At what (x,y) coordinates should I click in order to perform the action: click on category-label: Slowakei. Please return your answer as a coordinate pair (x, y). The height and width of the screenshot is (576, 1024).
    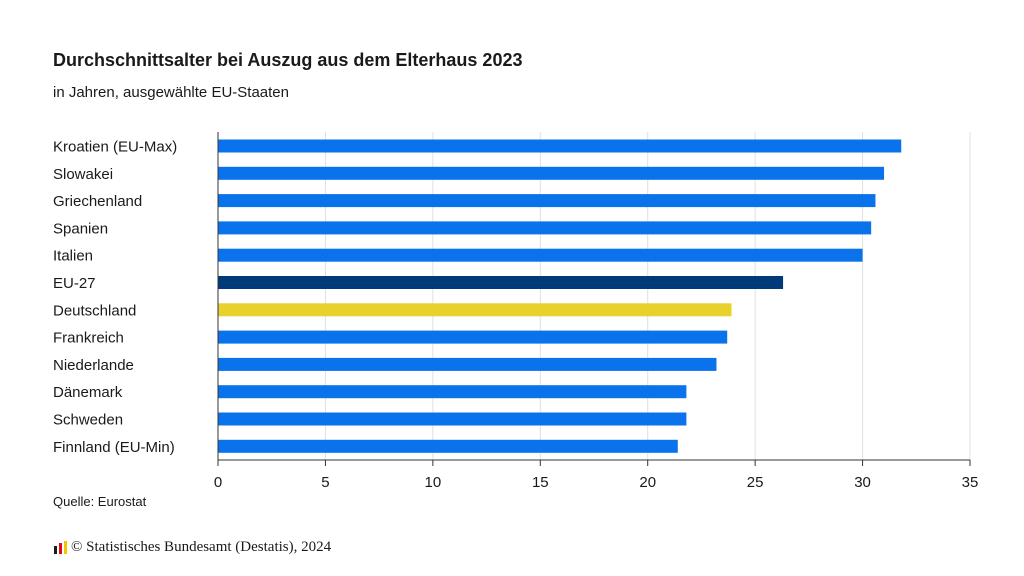
    Looking at the image, I should click on (83, 174).